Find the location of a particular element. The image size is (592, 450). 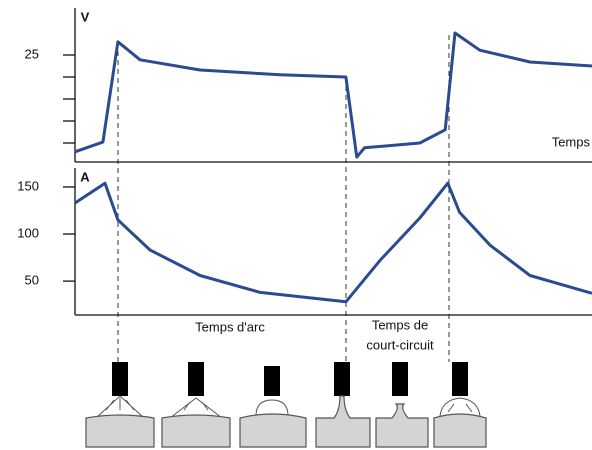

y-tick-label: 100 is located at coordinates (28, 232).